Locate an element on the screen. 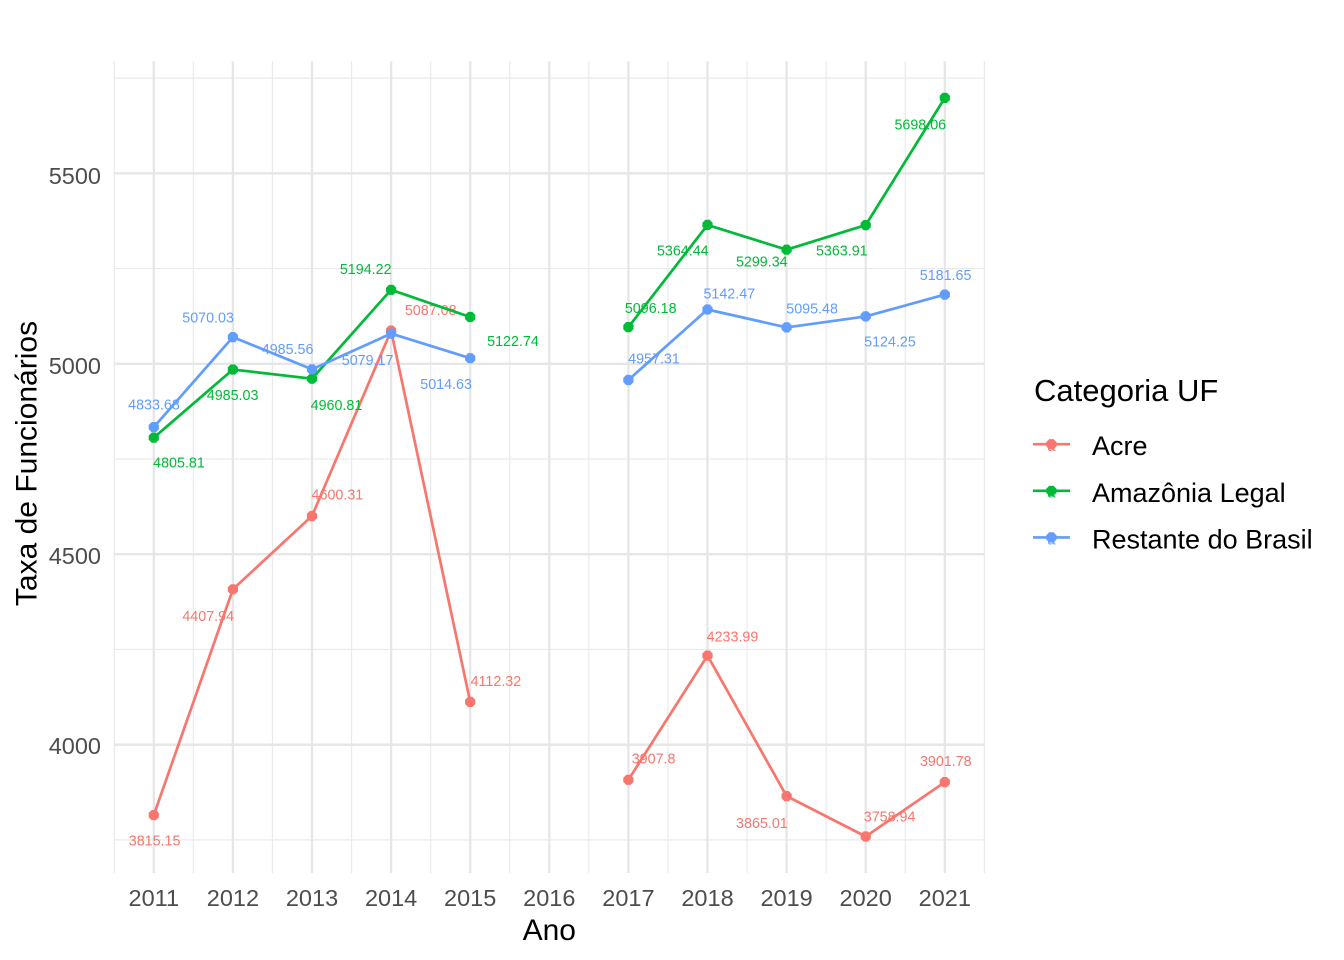 Image resolution: width=1344 pixels, height=960 pixels. svg-text: 4833.68 is located at coordinates (154, 405).